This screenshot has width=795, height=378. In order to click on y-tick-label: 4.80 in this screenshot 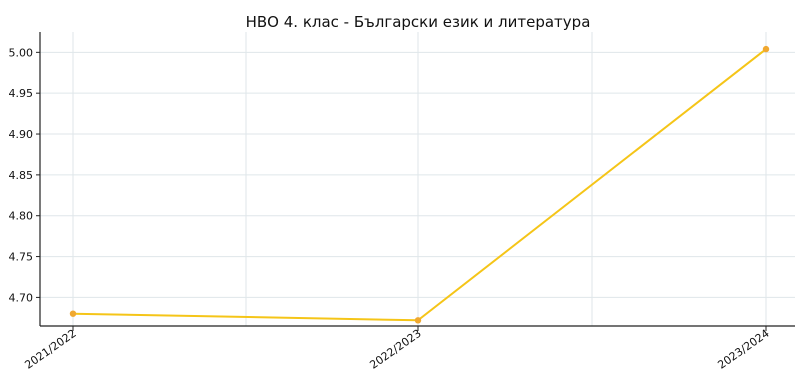, I will do `click(21, 216)`.